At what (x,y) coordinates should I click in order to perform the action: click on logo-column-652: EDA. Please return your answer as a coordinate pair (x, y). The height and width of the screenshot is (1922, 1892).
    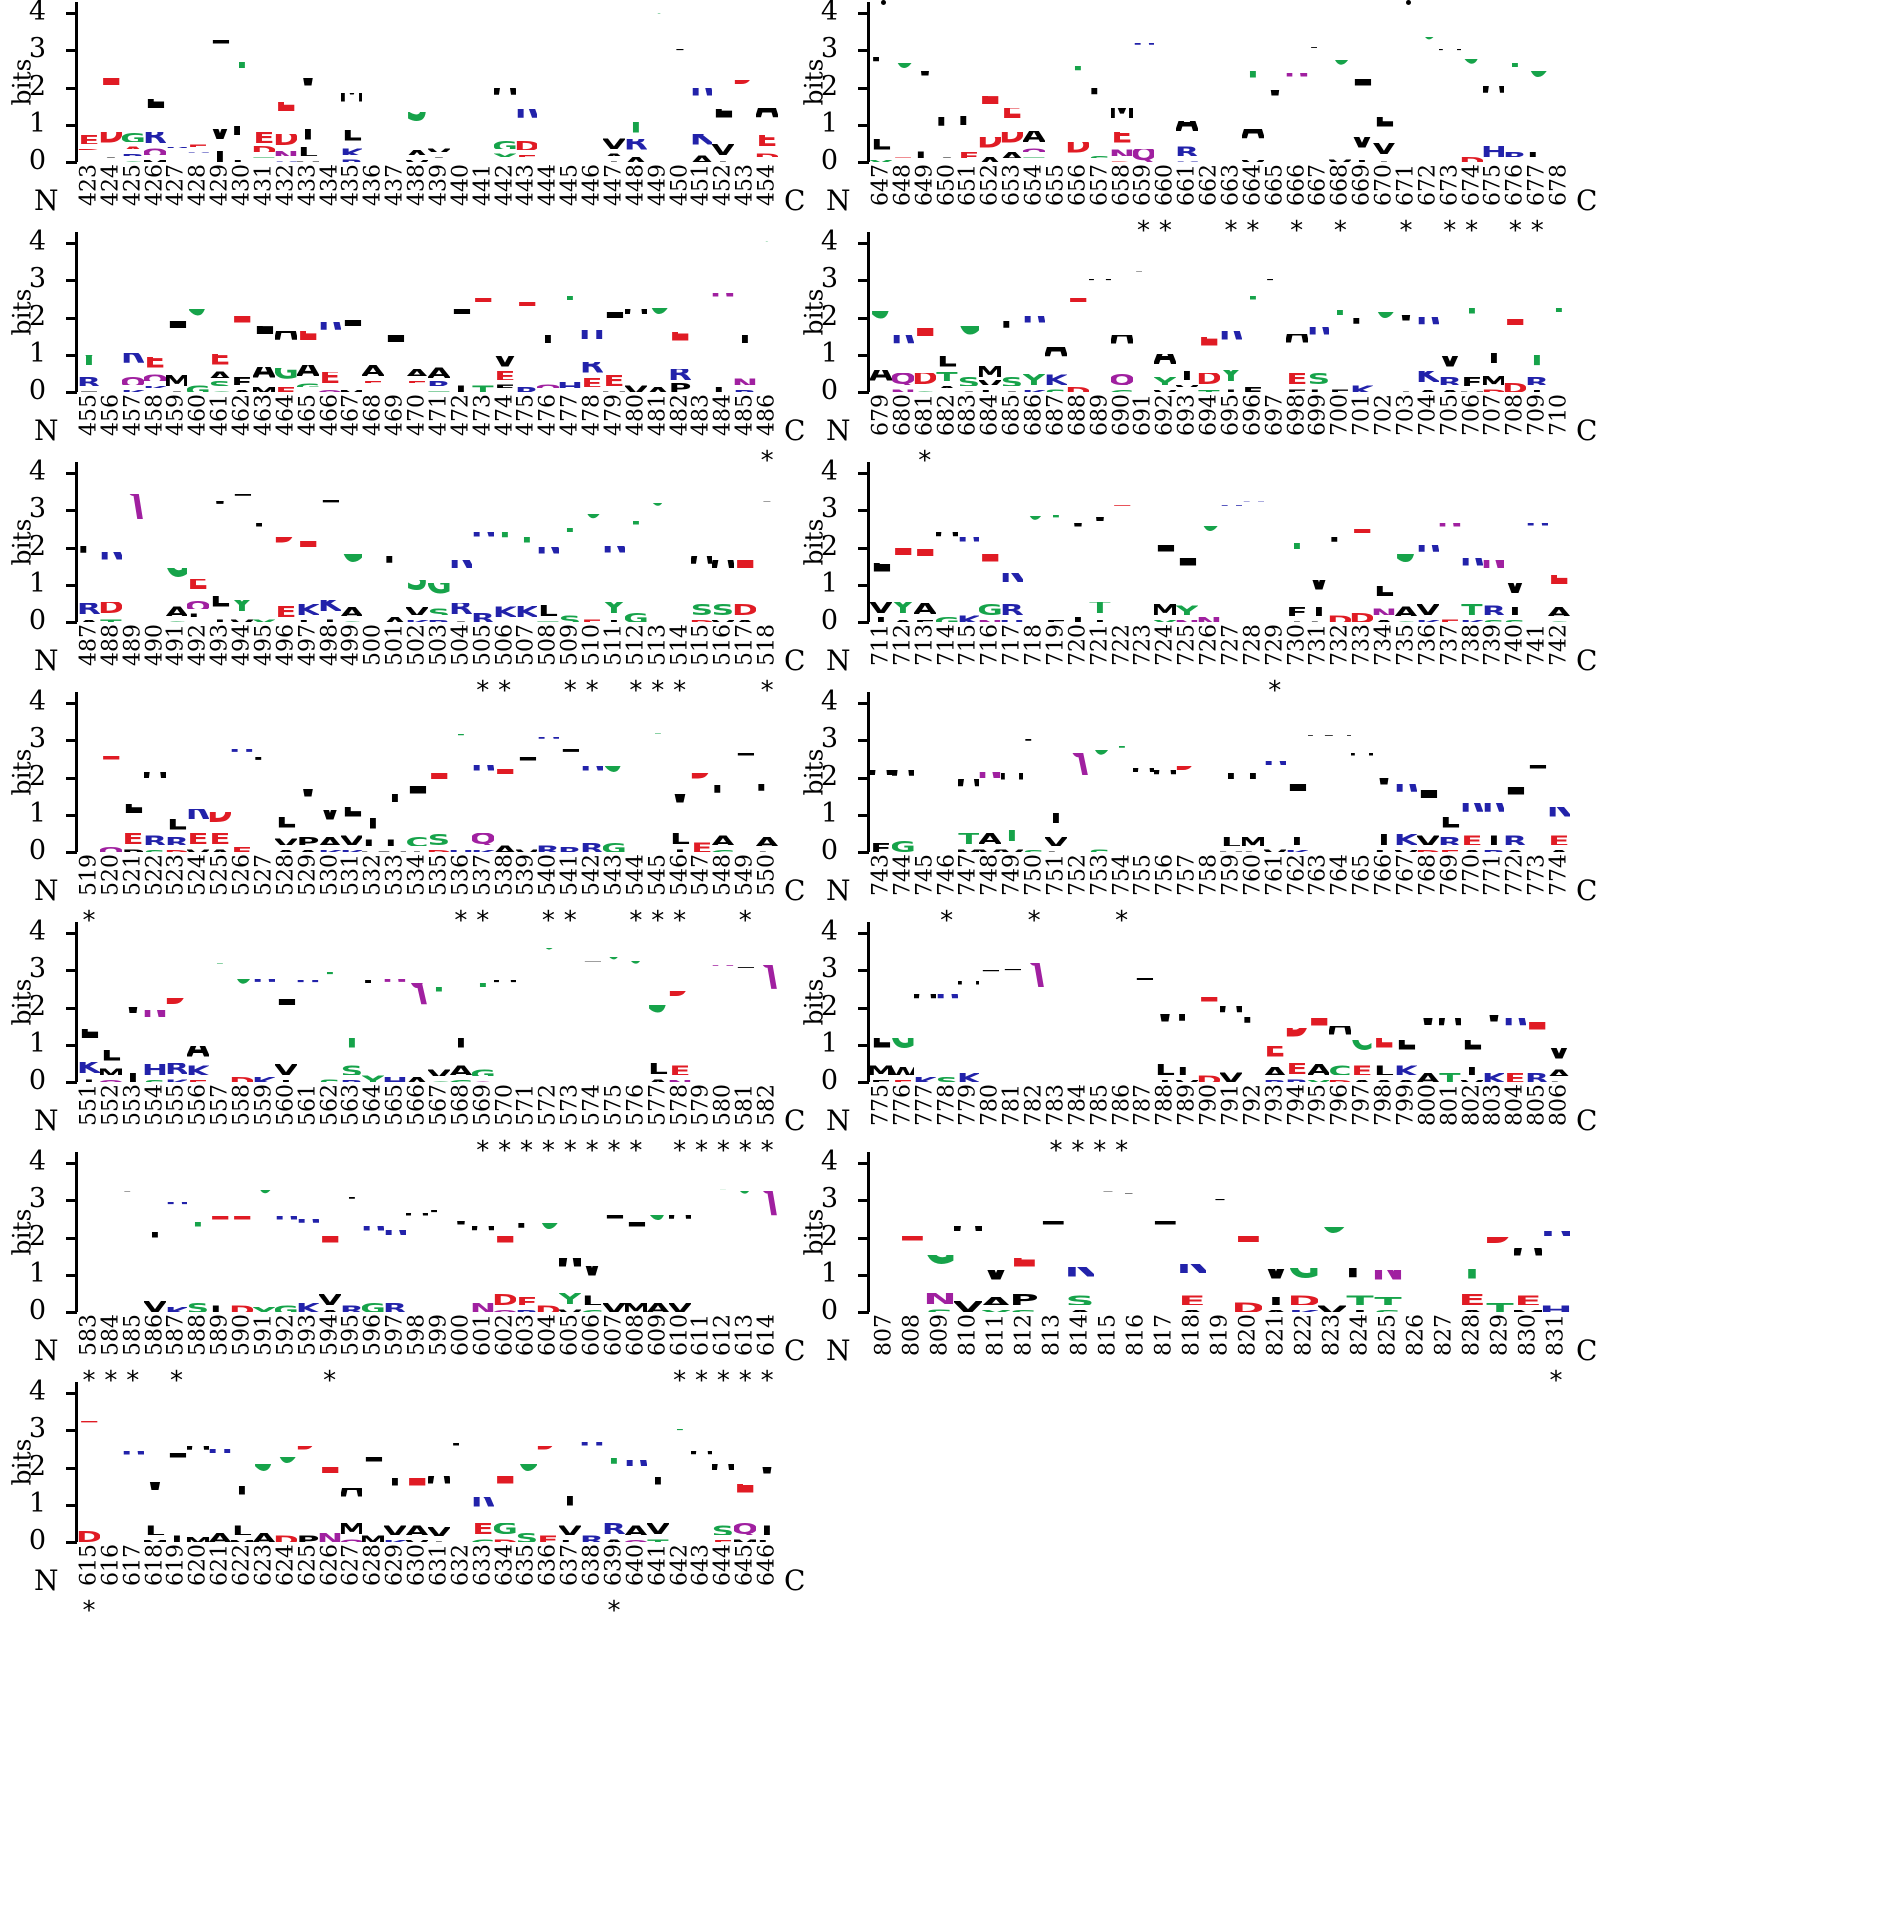
    Looking at the image, I should click on (990, 82).